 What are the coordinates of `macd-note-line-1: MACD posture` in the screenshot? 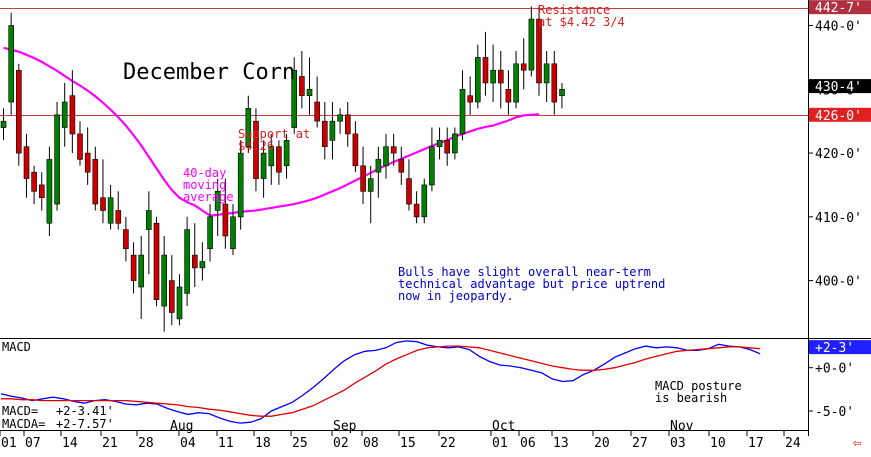 It's located at (698, 386).